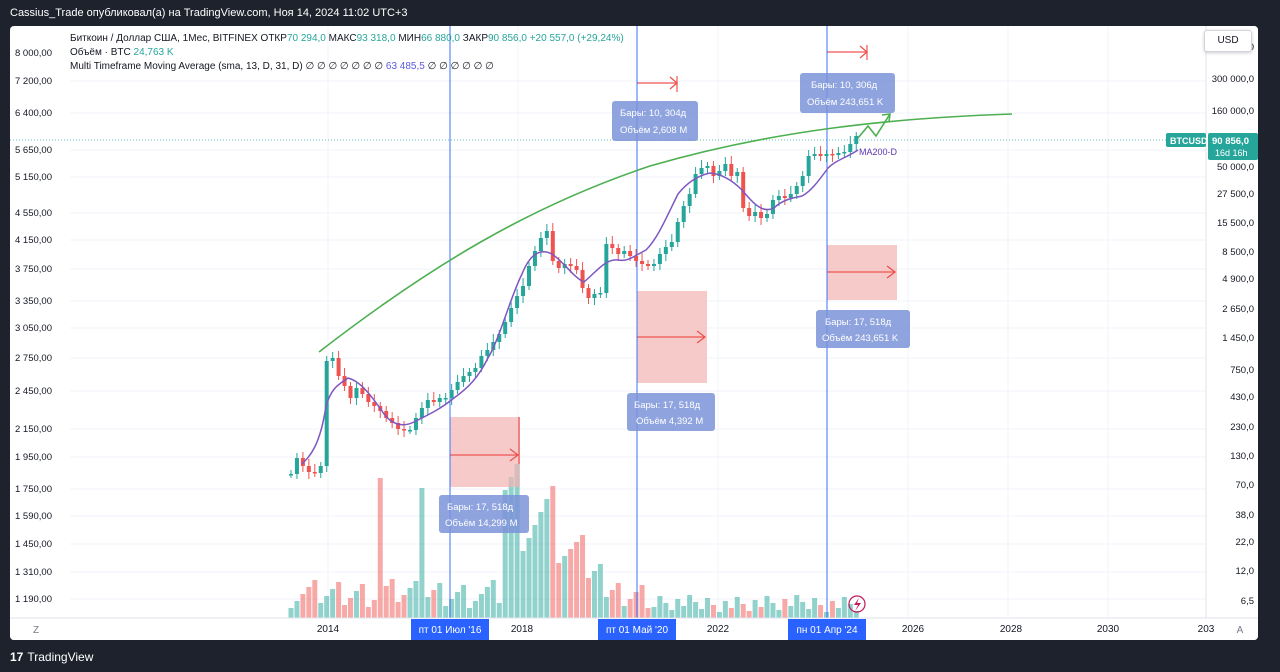 This screenshot has width=1280, height=672. Describe the element at coordinates (33, 391) in the screenshot. I see `left-axis-label: 2 450,00` at that location.